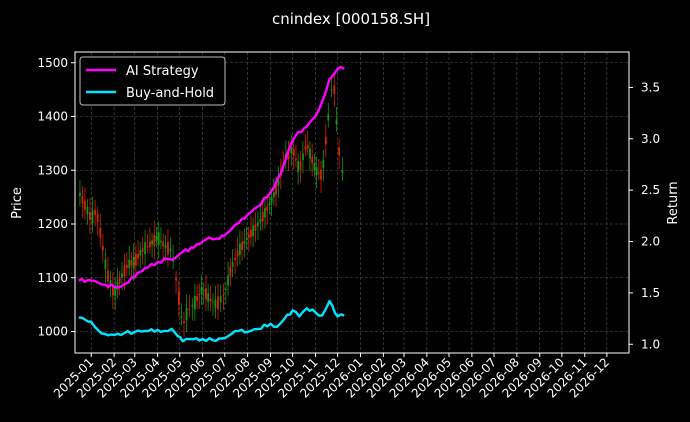  What do you see at coordinates (56, 197) in the screenshot?
I see `left-axis: 1000 1100 1200 1300 1400 1500` at bounding box center [56, 197].